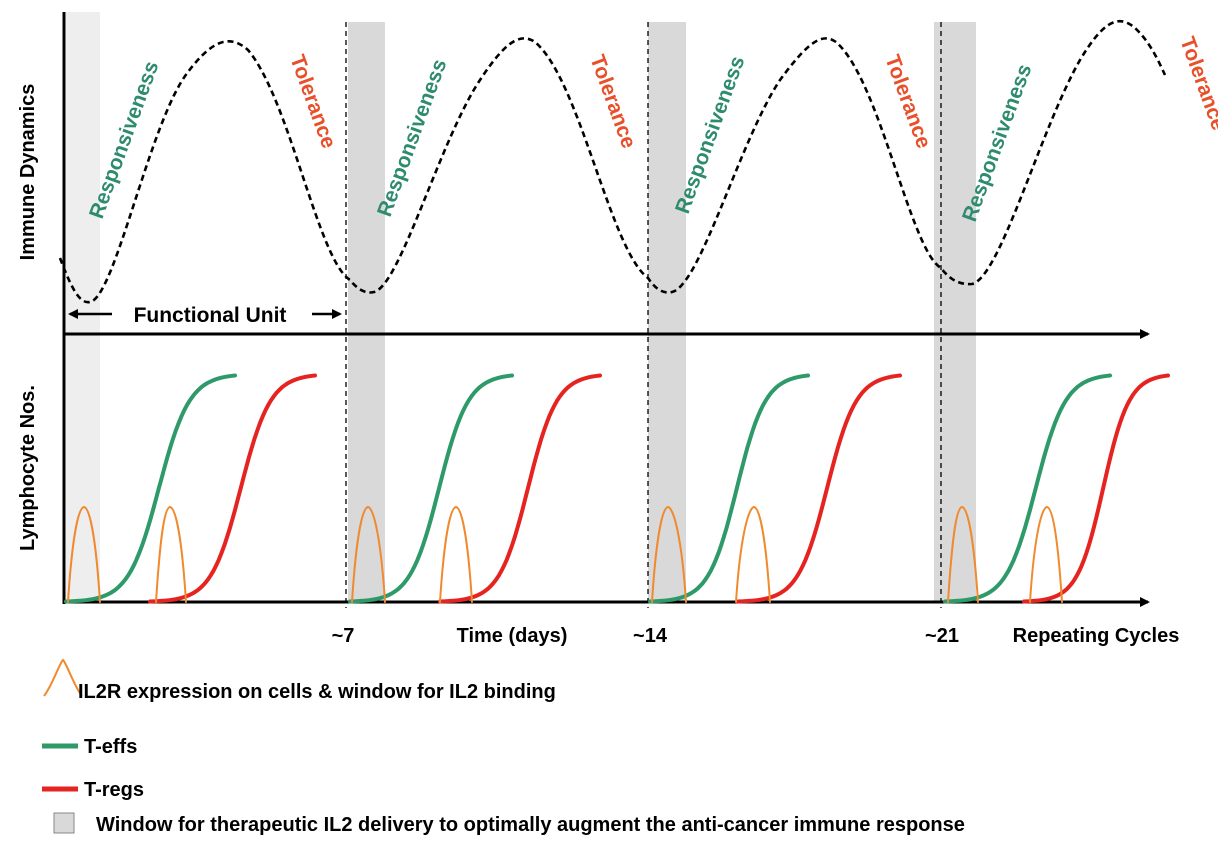 The width and height of the screenshot is (1218, 842). I want to click on legend-teffs-label: T-effs, so click(110, 747).